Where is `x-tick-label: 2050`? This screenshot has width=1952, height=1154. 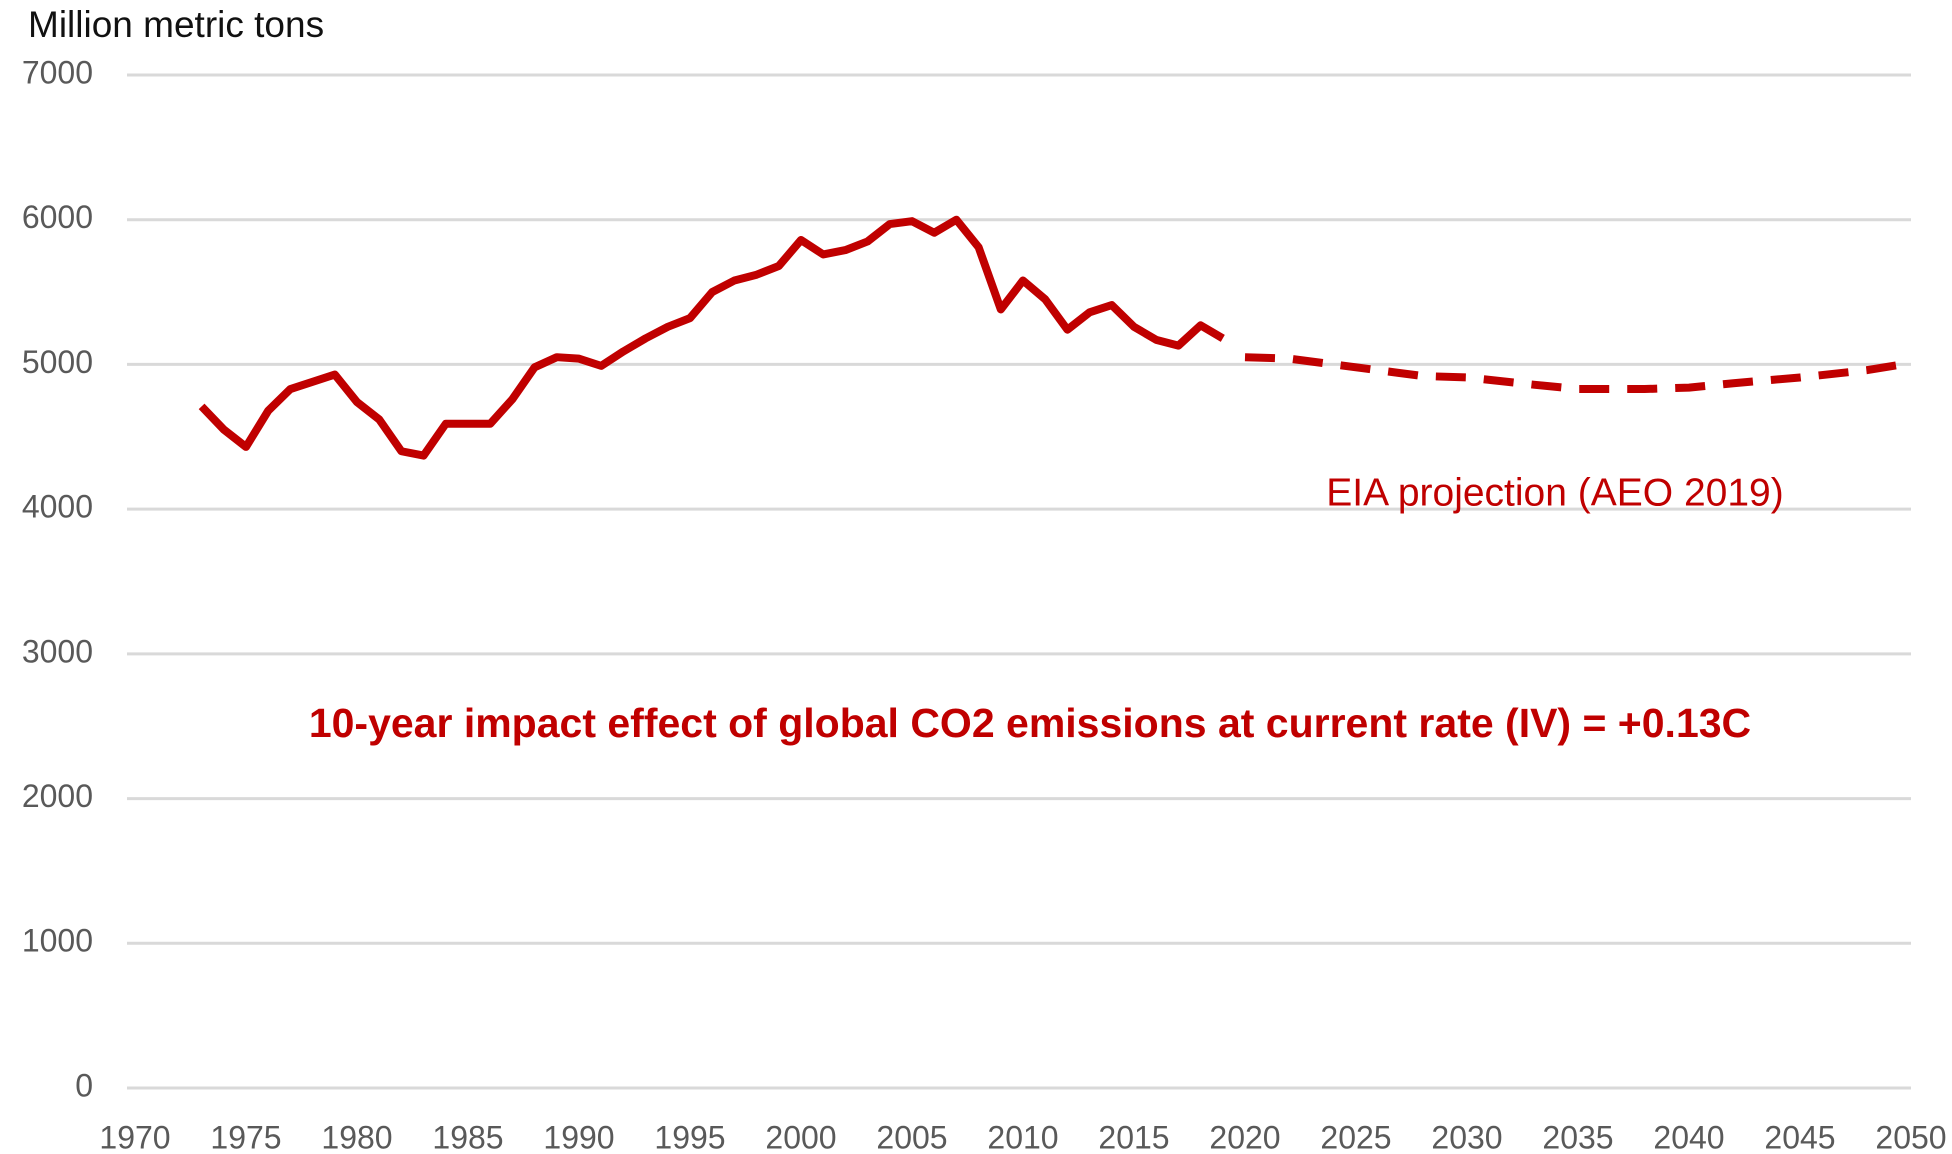 x-tick-label: 2050 is located at coordinates (1910, 1136).